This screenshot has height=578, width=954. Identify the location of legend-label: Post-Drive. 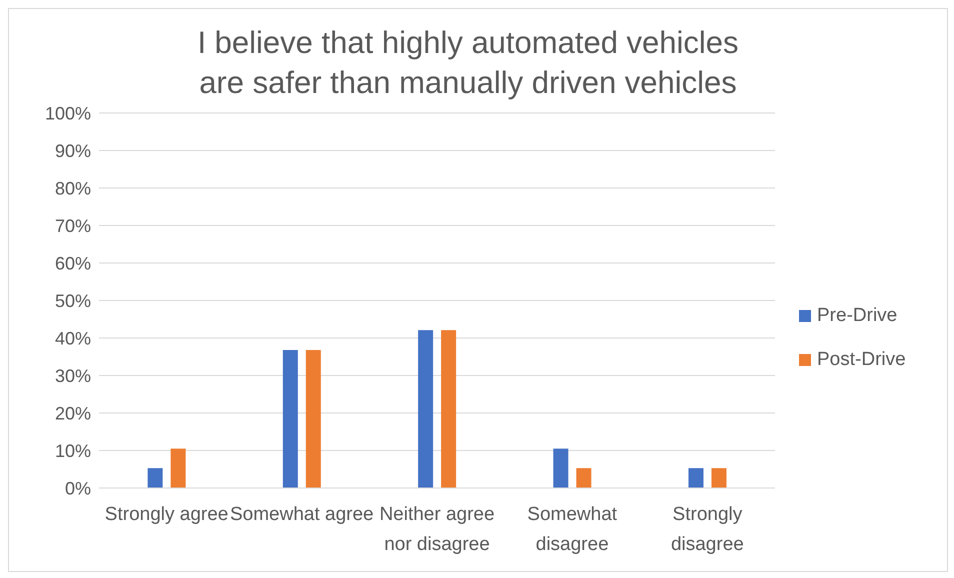
(861, 360).